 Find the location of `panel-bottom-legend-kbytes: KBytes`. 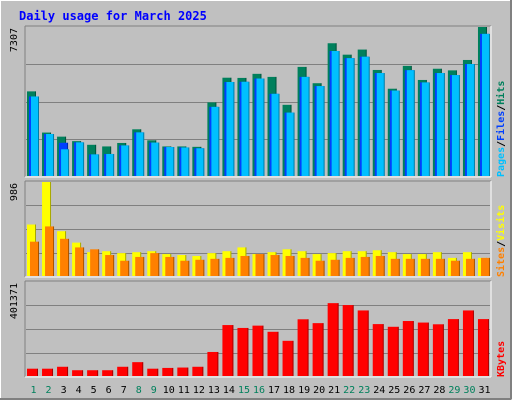

panel-bottom-legend-kbytes: KBytes is located at coordinates (501, 359).